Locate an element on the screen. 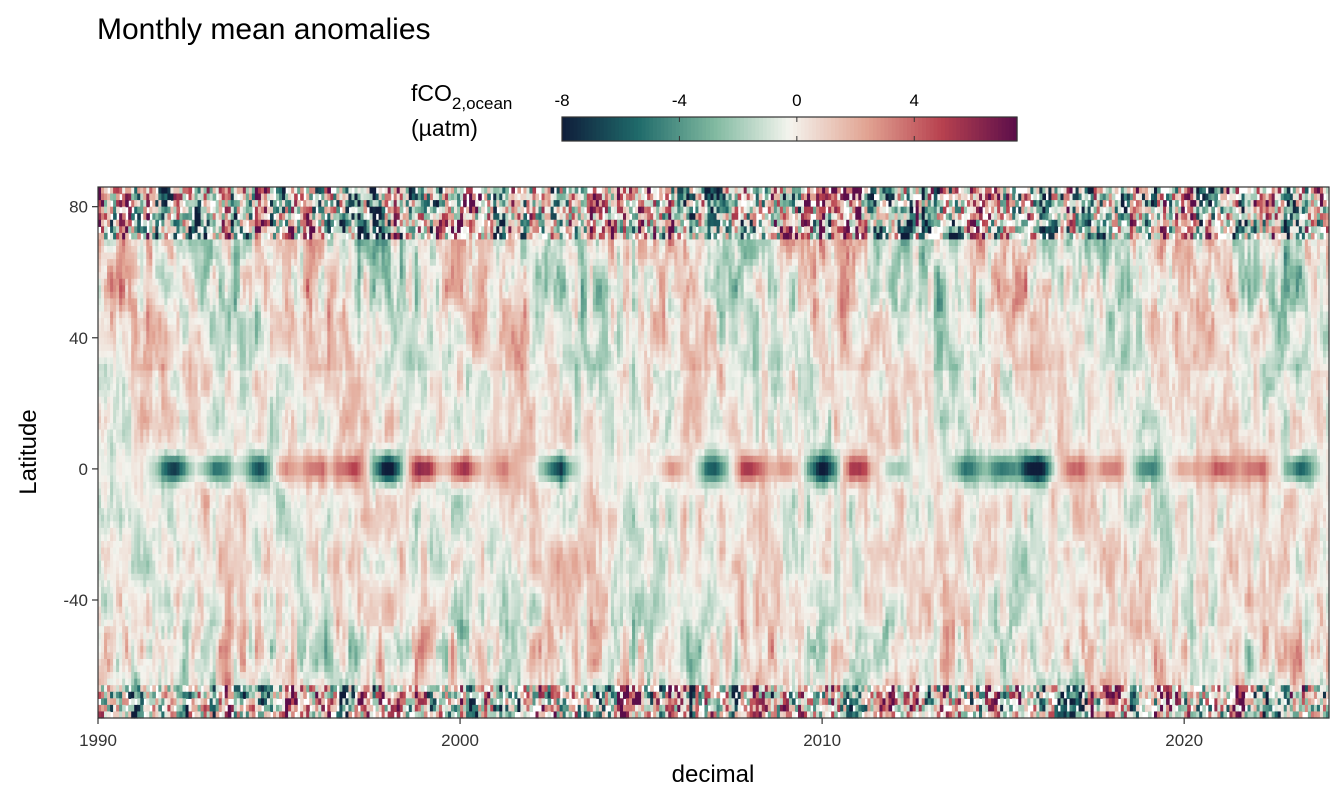 This screenshot has width=1344, height=806. legend-ticks: -8 -4 0 4 is located at coordinates (736, 116).